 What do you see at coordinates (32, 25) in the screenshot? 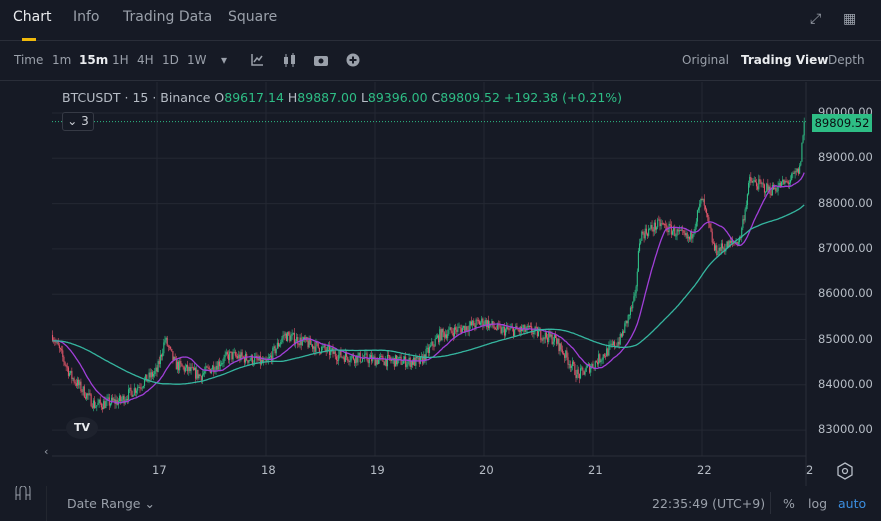
I see `tab-chart: Chart` at bounding box center [32, 25].